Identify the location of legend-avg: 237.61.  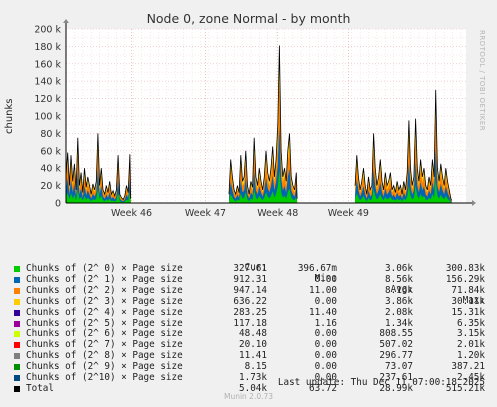
(396, 377).